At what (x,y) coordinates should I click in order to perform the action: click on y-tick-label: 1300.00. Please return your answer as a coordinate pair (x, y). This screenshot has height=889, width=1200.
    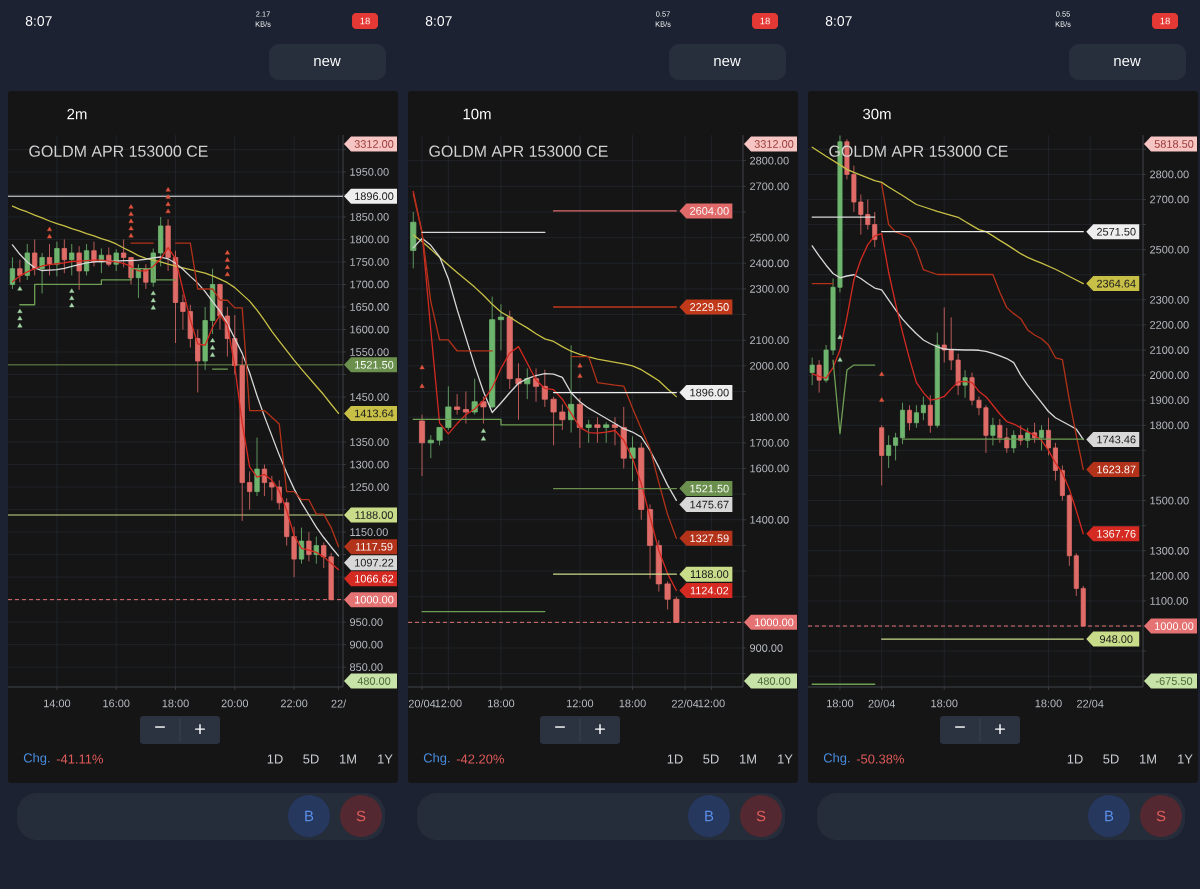
    Looking at the image, I should click on (369, 464).